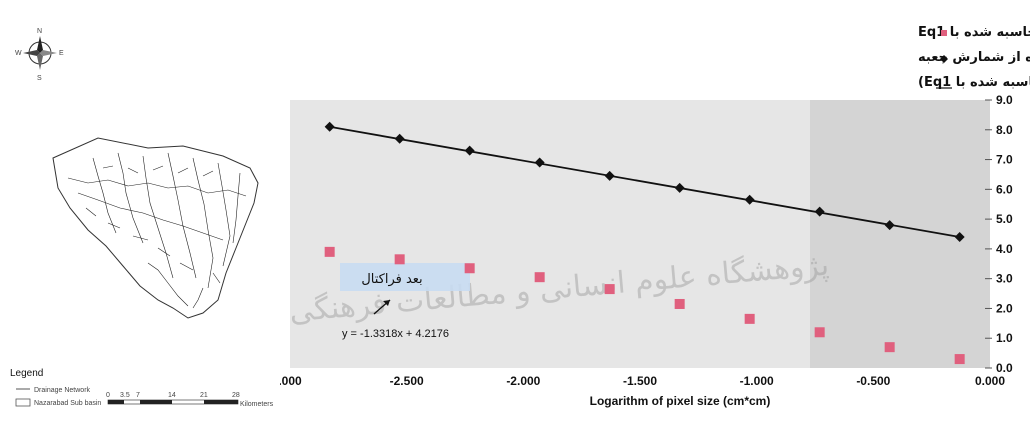 The image size is (1035, 438). Describe the element at coordinates (18, 53) in the screenshot. I see `compass-w-label: W` at that location.